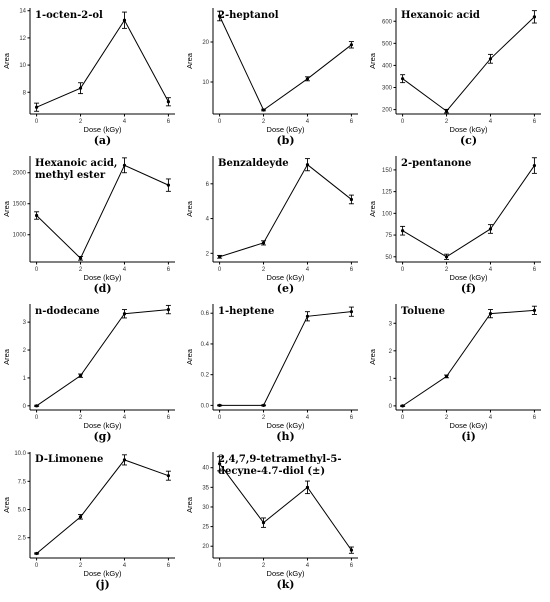  What do you see at coordinates (248, 15) in the screenshot?
I see `chart-title-line: 2-heptanol` at bounding box center [248, 15].